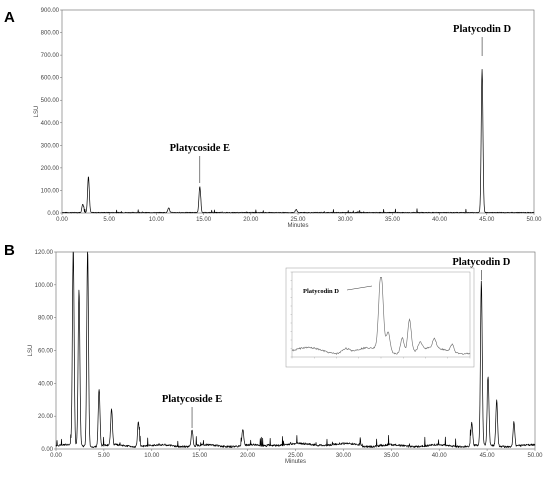  What do you see at coordinates (50, 124) in the screenshot?
I see `y-tick-label: 400.00` at bounding box center [50, 124].